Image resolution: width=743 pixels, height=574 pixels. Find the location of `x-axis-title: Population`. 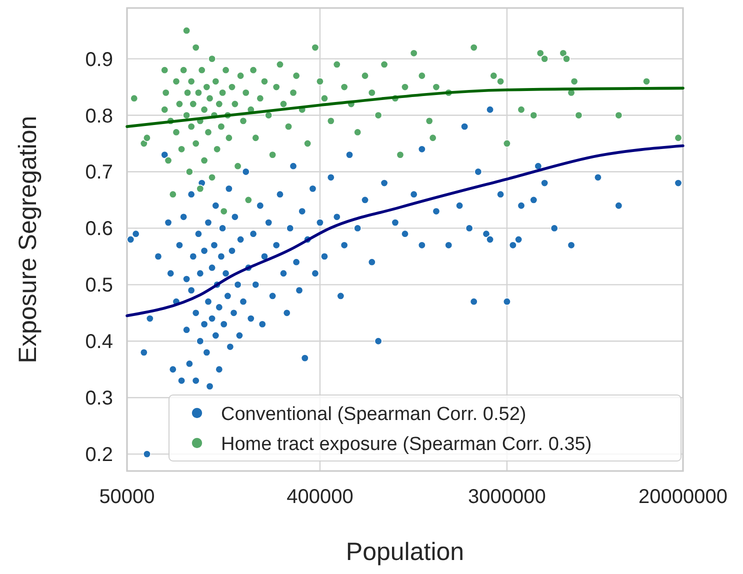

x-axis-title: Population is located at coordinates (405, 552).